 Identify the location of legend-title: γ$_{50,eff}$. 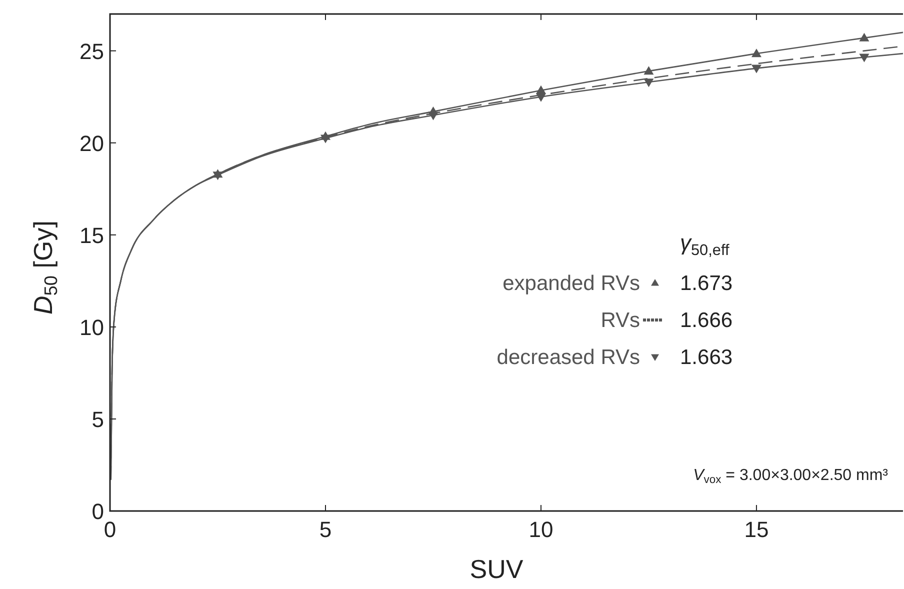
(705, 244).